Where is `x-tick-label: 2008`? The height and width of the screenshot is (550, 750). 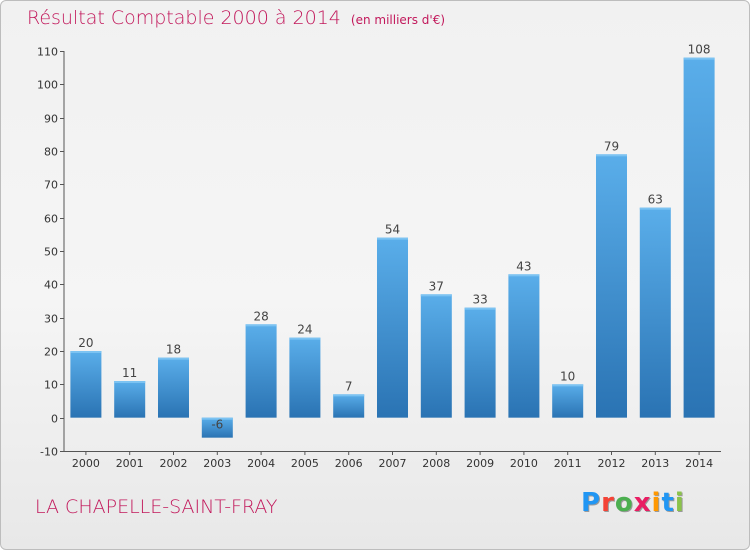
x-tick-label: 2008 is located at coordinates (436, 463).